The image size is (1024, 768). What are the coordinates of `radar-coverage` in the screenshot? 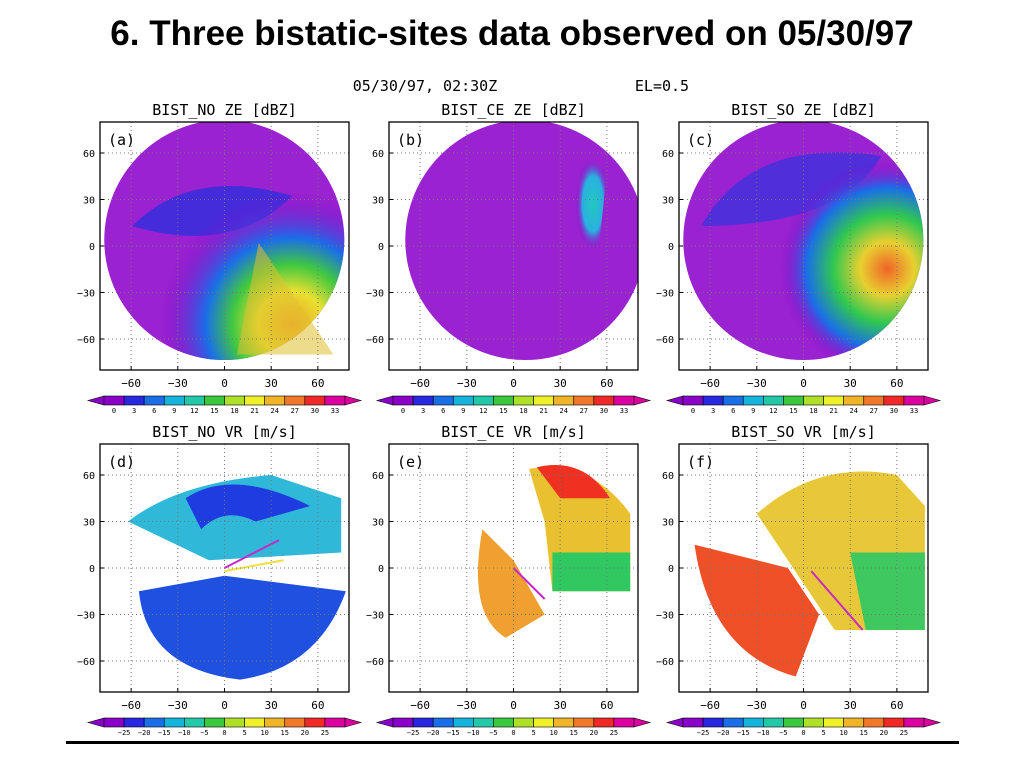 It's located at (521, 241).